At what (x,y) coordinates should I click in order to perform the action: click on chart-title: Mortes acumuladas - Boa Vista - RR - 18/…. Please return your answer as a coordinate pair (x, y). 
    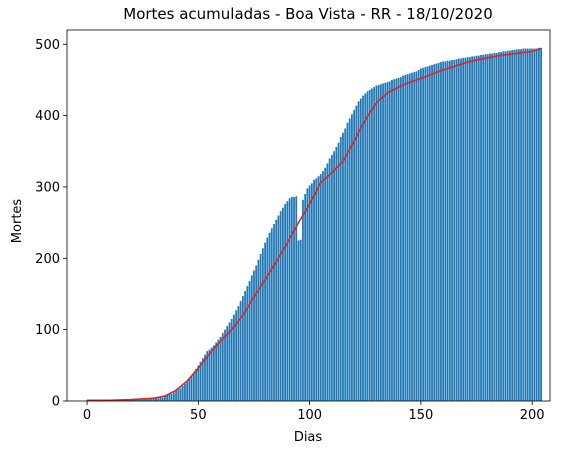
    Looking at the image, I should click on (308, 14).